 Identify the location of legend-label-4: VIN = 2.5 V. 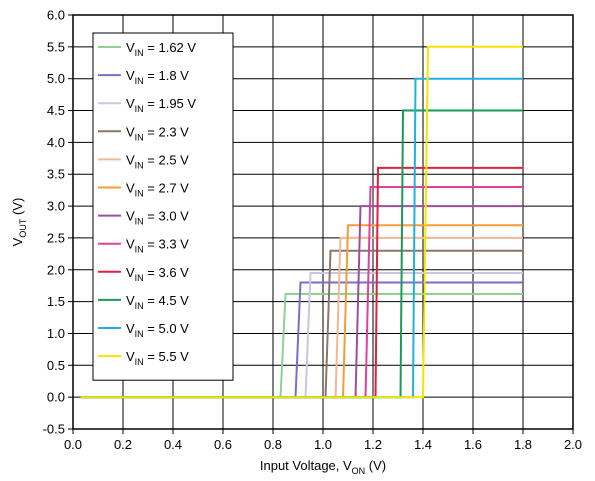
(157, 161).